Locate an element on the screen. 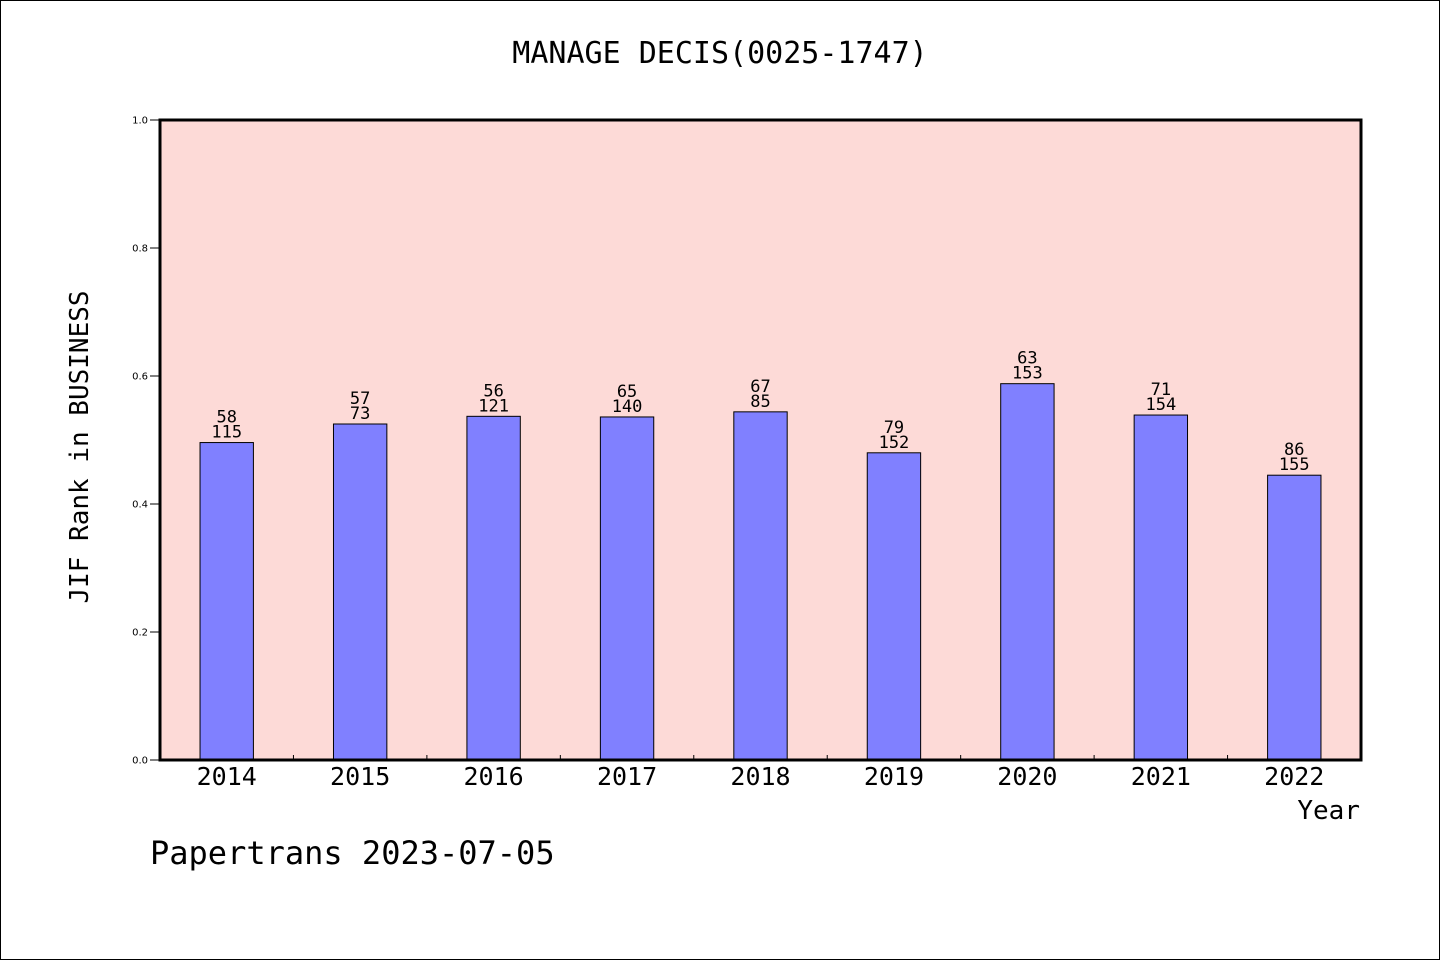 Image resolution: width=1440 pixels, height=960 pixels. bar-rank-label: 71 is located at coordinates (1161, 390).